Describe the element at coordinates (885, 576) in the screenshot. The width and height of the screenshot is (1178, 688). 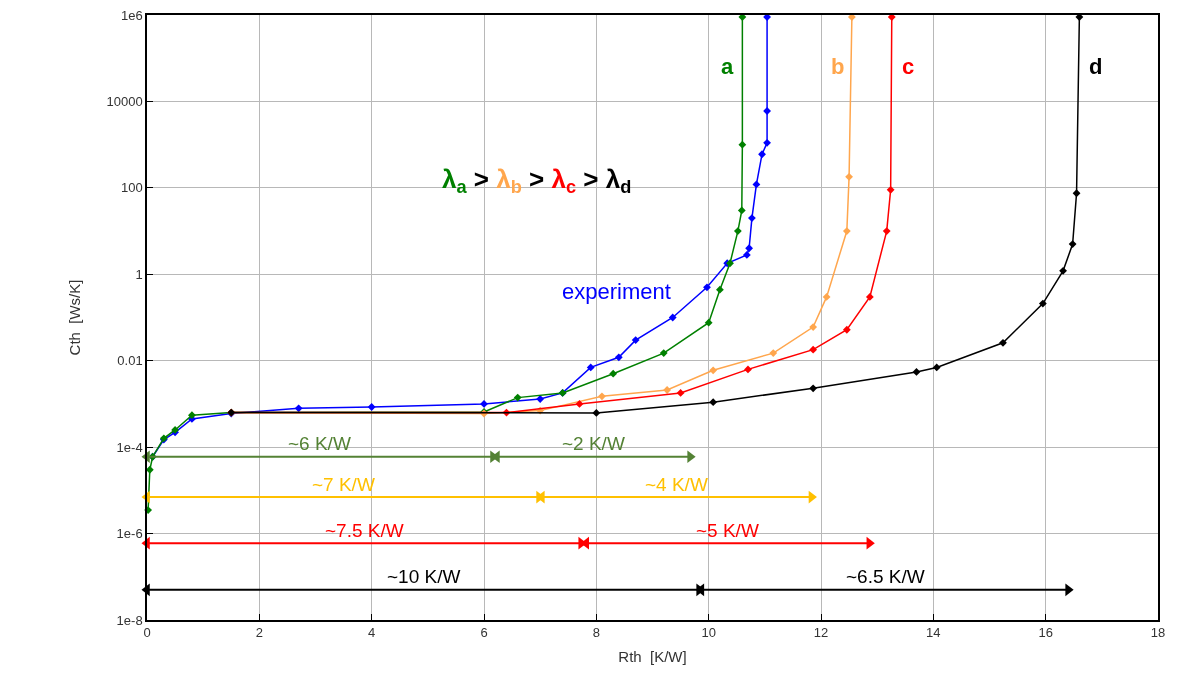
I see `annotation: ~6.5 K/W` at that location.